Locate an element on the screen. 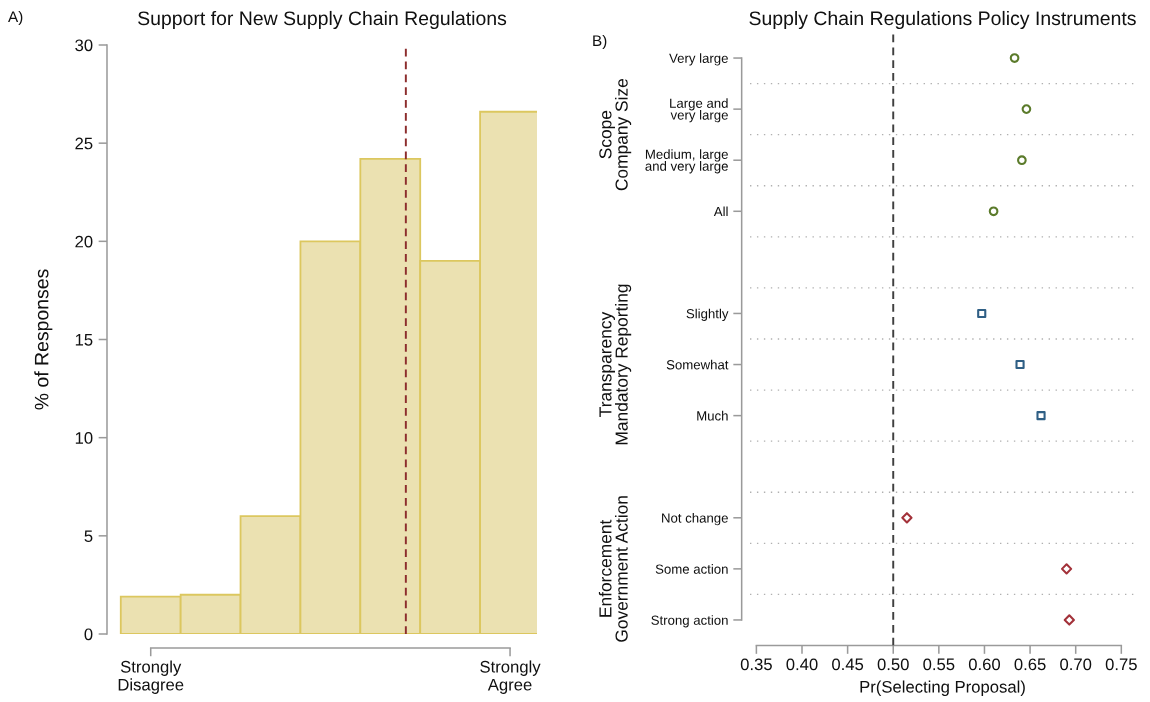 The width and height of the screenshot is (1150, 702). text: Transparency Mandatory Reporting is located at coordinates (615, 364).